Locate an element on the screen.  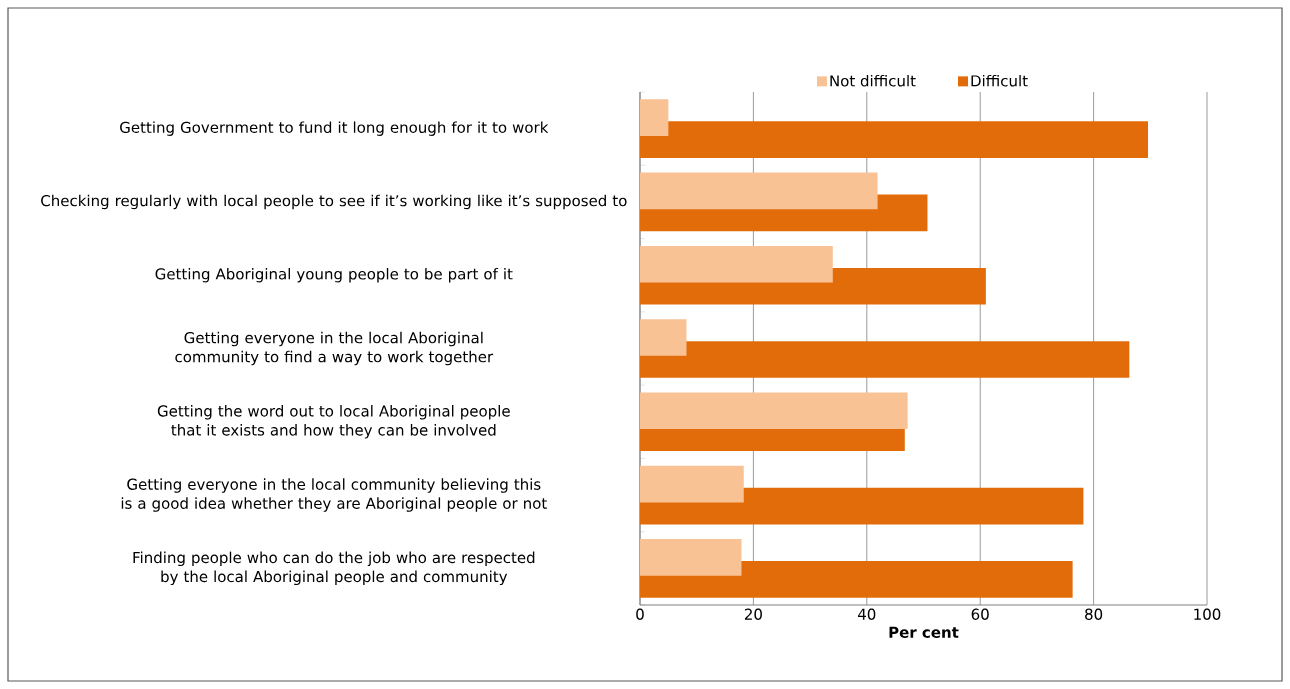
x-tick-label: 0 is located at coordinates (640, 614).